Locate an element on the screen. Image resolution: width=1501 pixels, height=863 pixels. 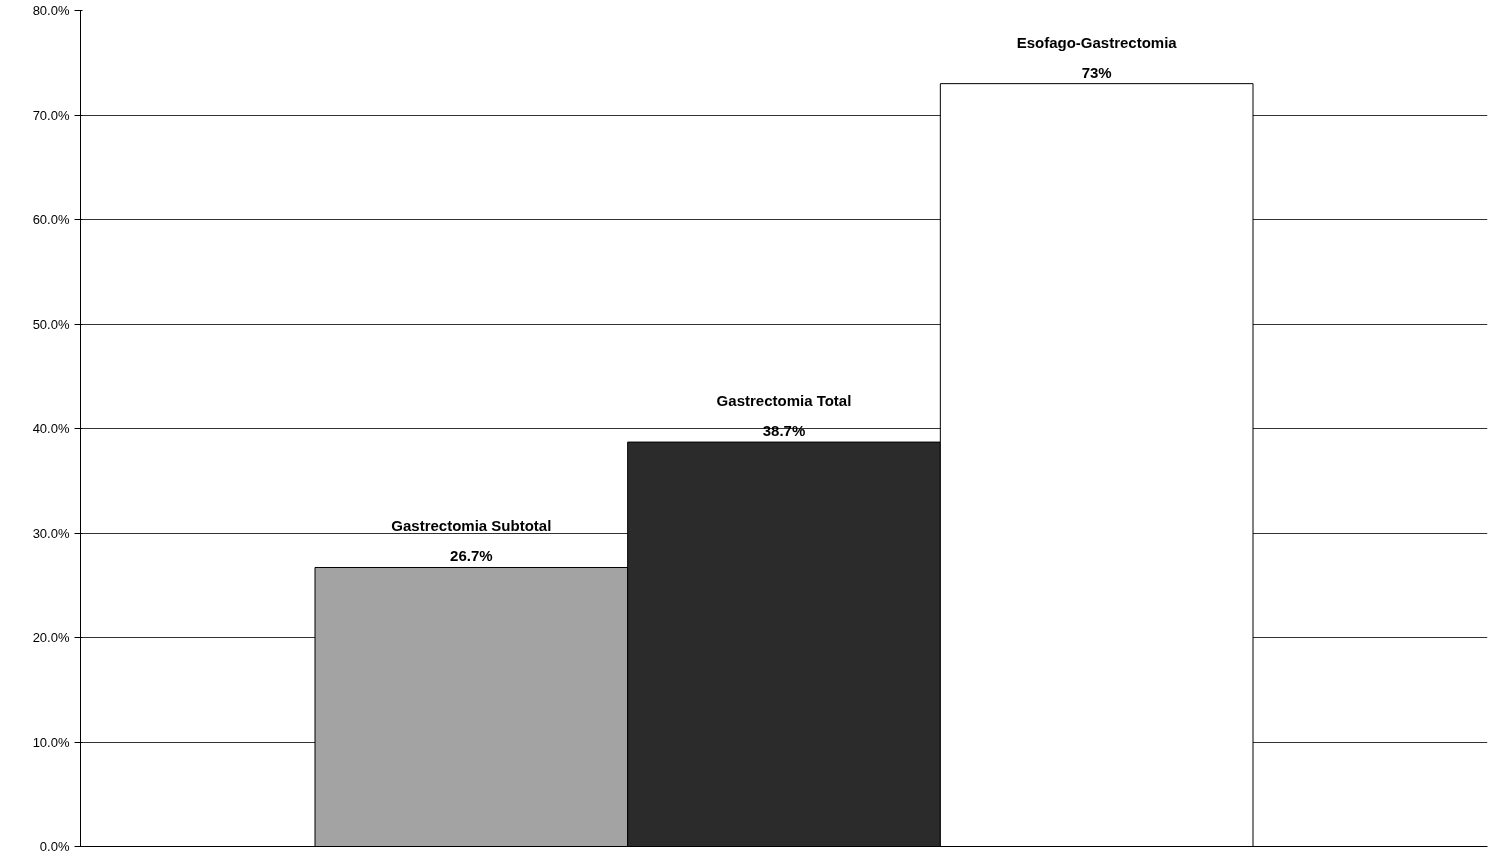
x-tick-label: Esofago-Gastrectomia is located at coordinates (1097, 42).